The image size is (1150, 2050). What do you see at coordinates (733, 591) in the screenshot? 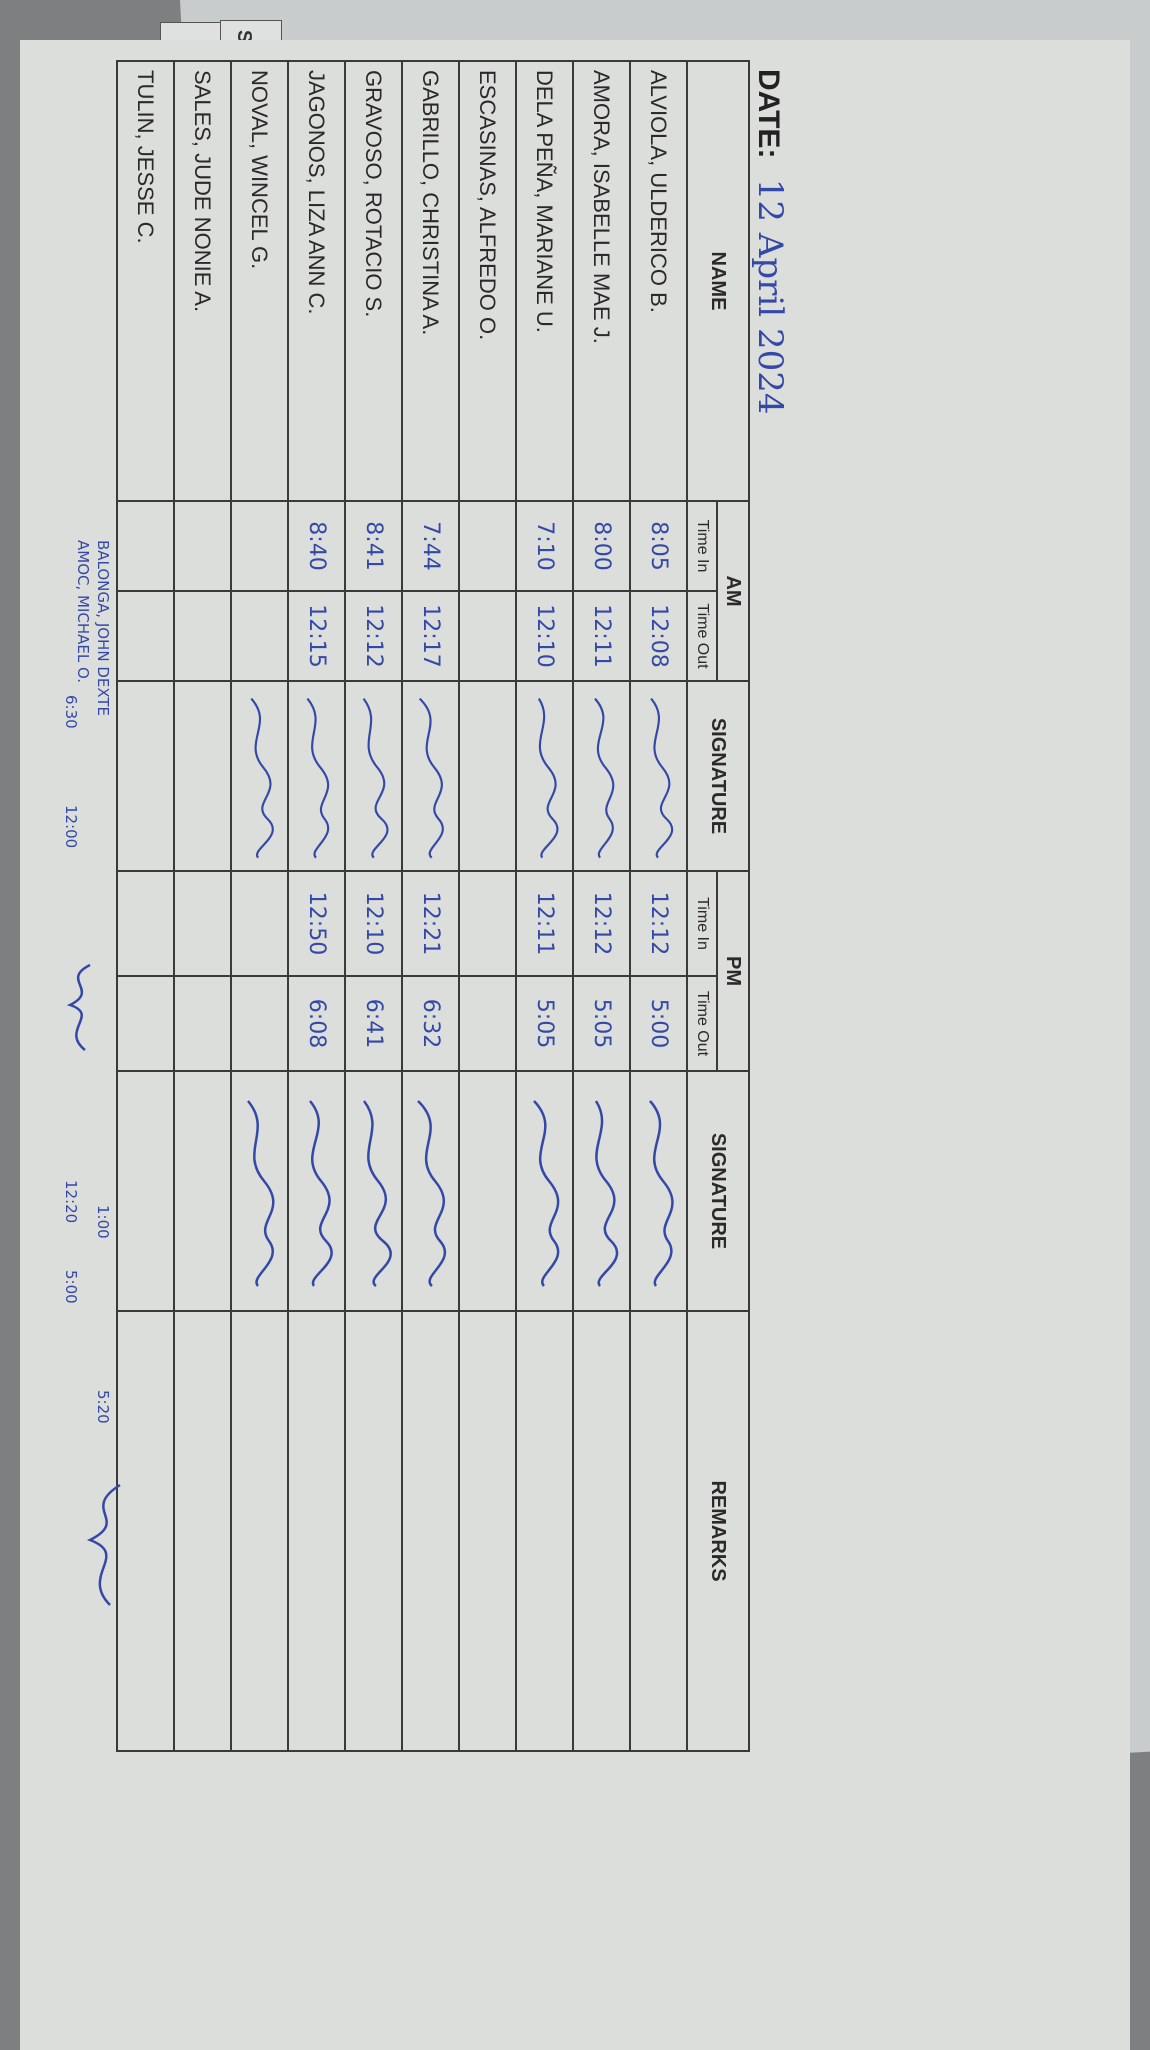
I see `header-am: AM` at bounding box center [733, 591].